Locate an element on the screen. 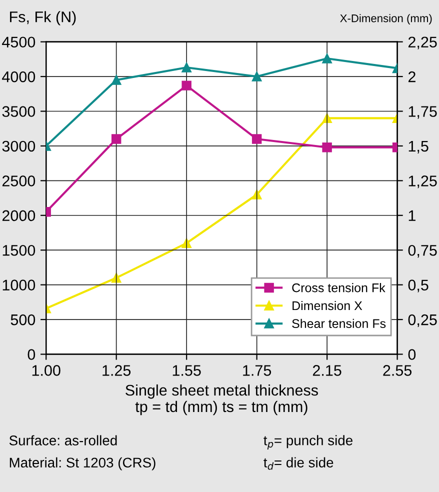 This screenshot has height=492, width=439. y-tick-label: 4000 is located at coordinates (19, 76).